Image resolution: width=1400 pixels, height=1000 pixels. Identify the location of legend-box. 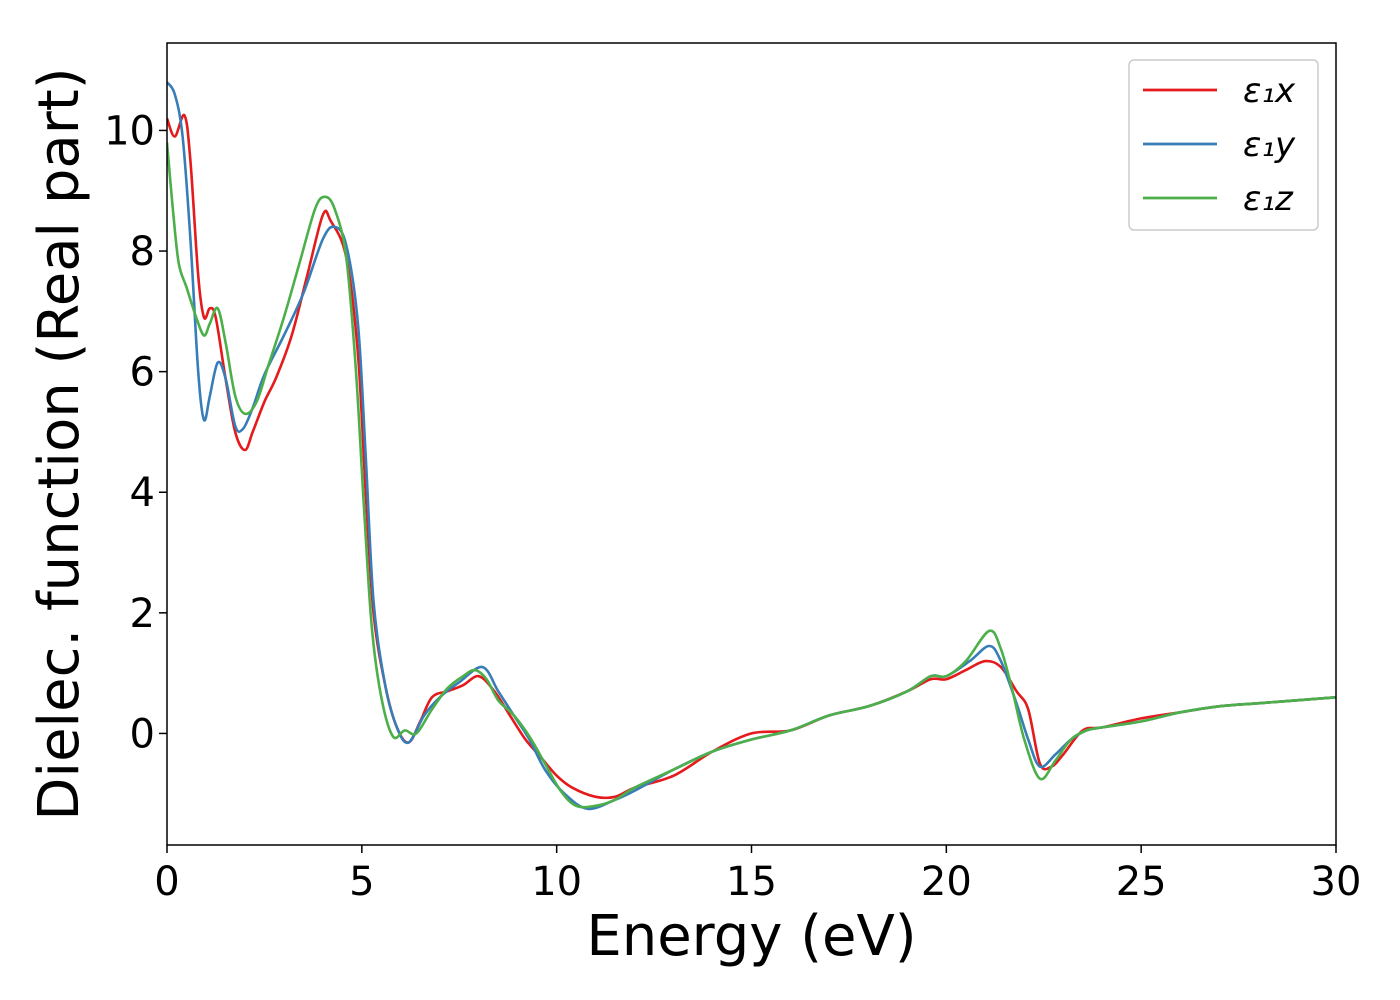
(1223, 145).